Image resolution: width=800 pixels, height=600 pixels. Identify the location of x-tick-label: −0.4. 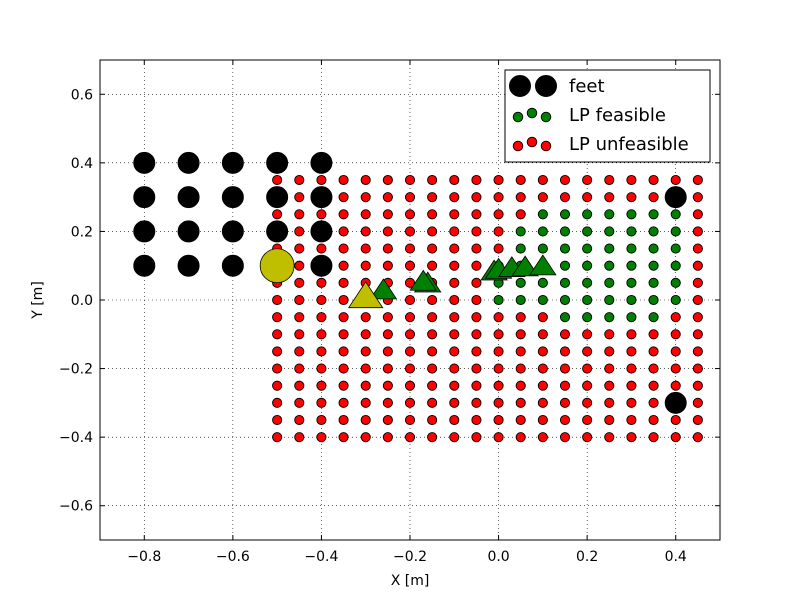
(321, 557).